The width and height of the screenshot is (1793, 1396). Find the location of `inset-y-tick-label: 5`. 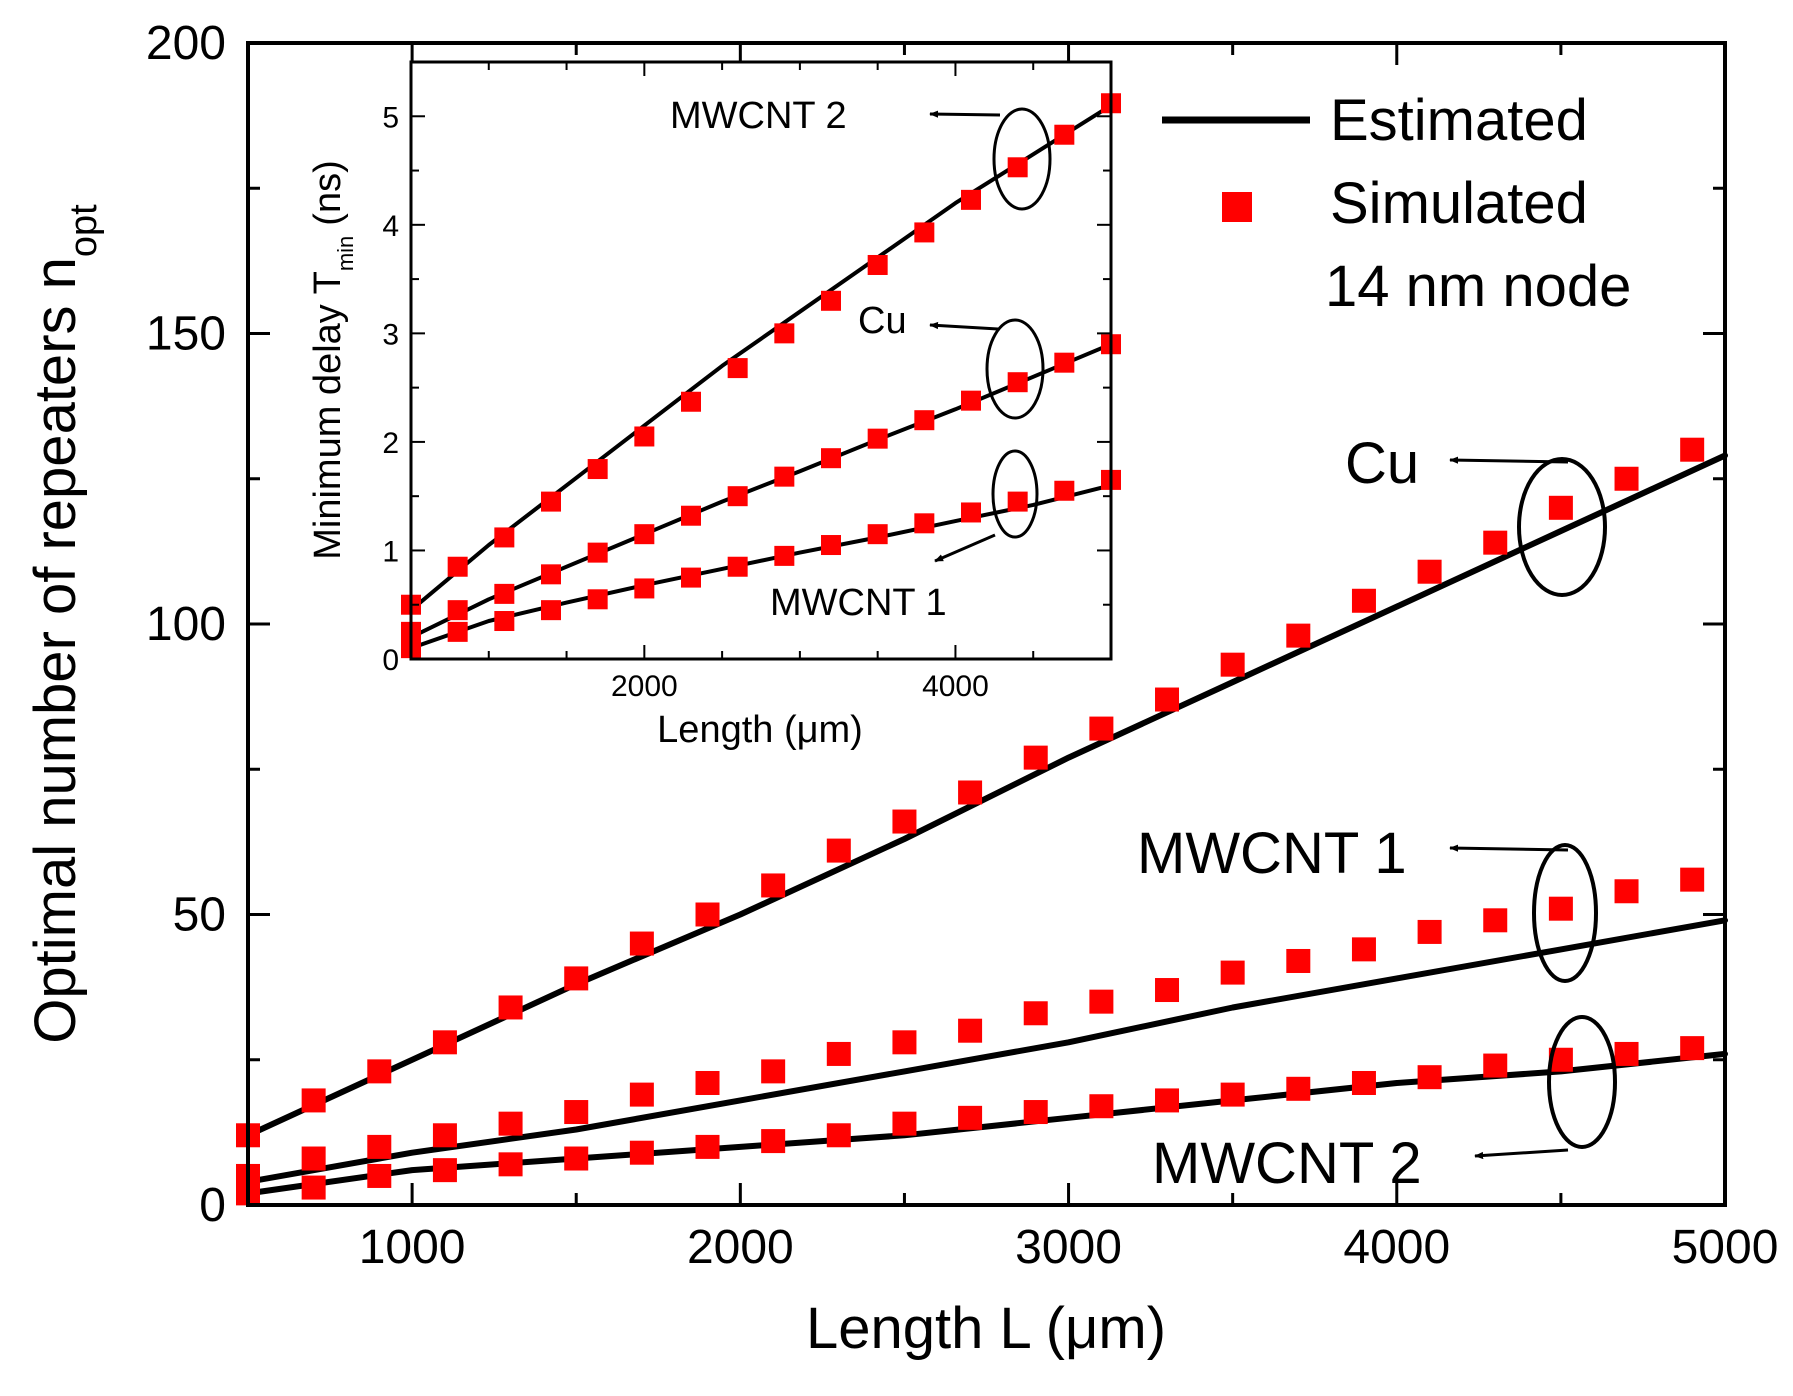

inset-y-tick-label: 5 is located at coordinates (390, 117).